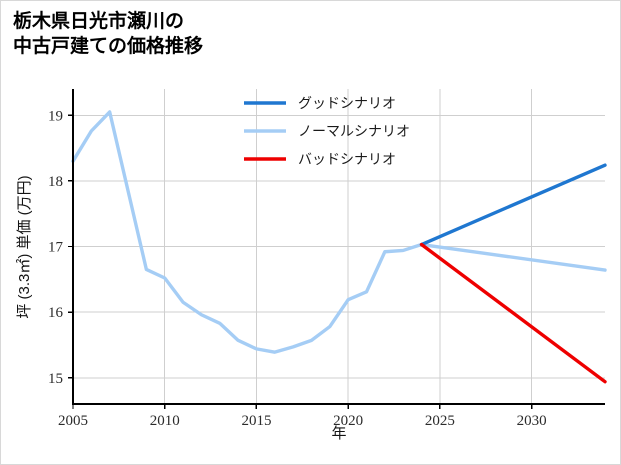 The image size is (621, 465). I want to click on x-tick-label: 2020, so click(348, 421).